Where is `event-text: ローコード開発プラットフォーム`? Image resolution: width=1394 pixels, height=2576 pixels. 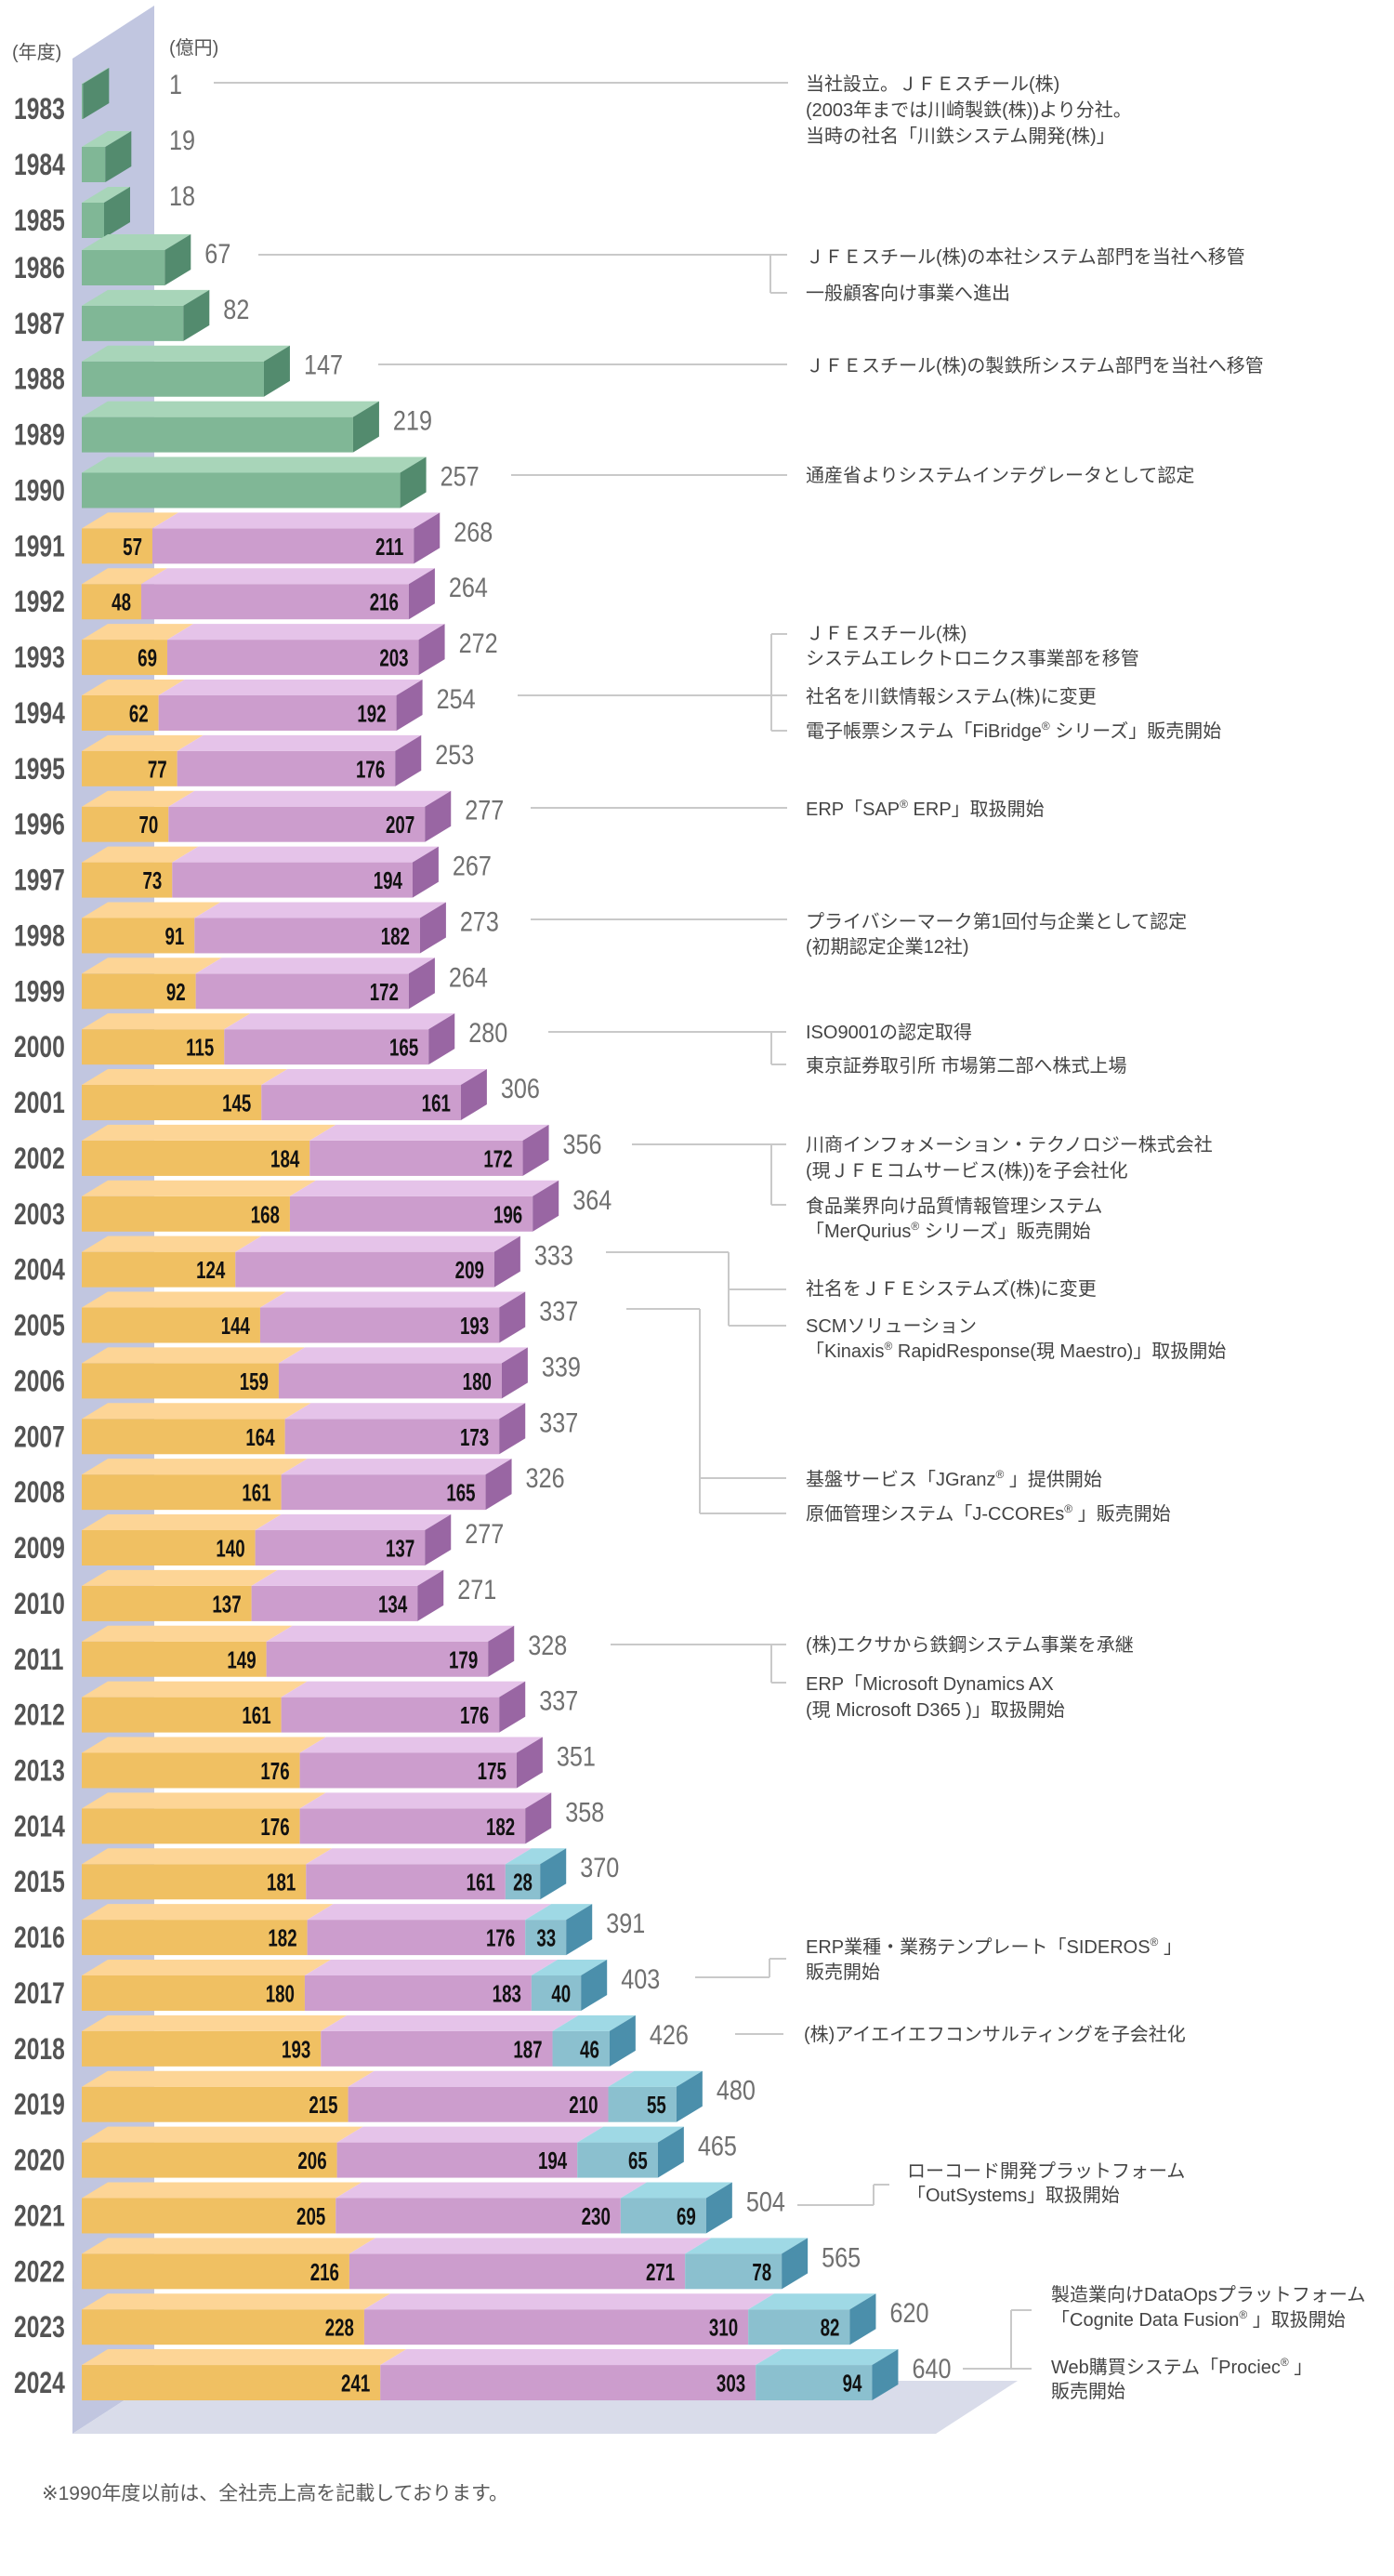
event-text: ローコード開発プラットフォーム is located at coordinates (1046, 2171).